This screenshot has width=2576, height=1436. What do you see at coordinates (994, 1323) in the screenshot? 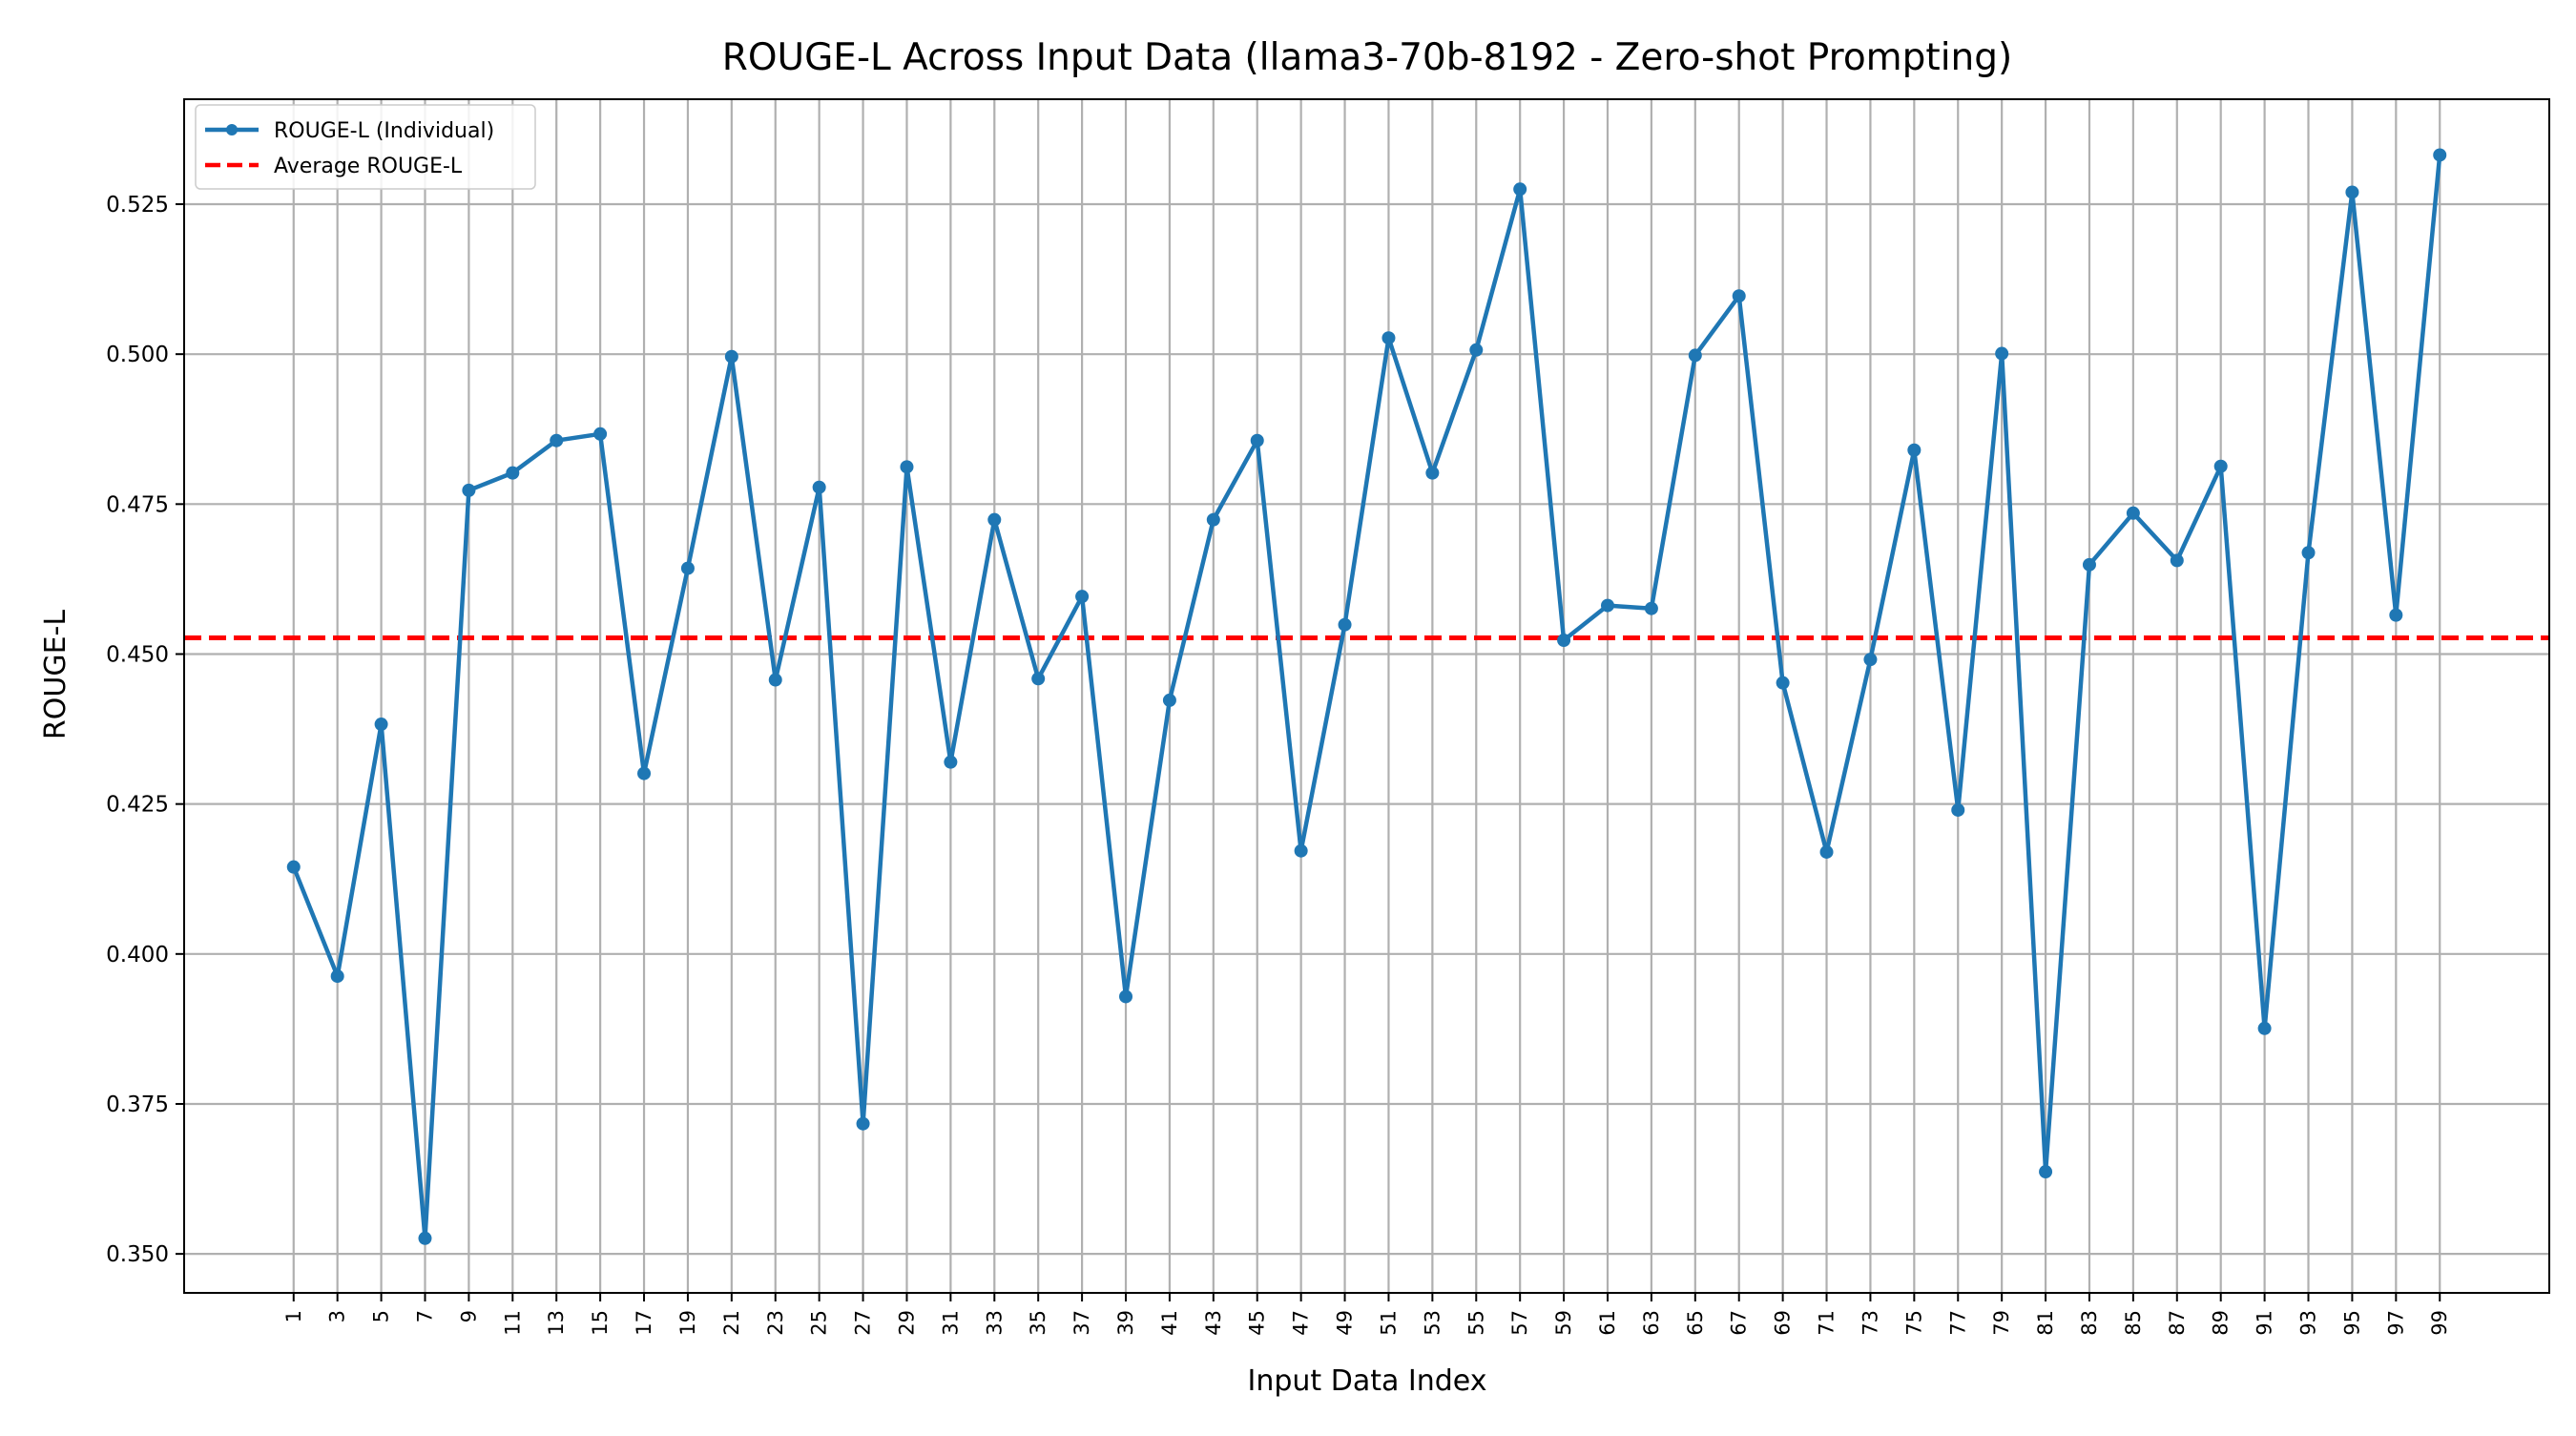
I see `x-tick-label: 33` at bounding box center [994, 1323].